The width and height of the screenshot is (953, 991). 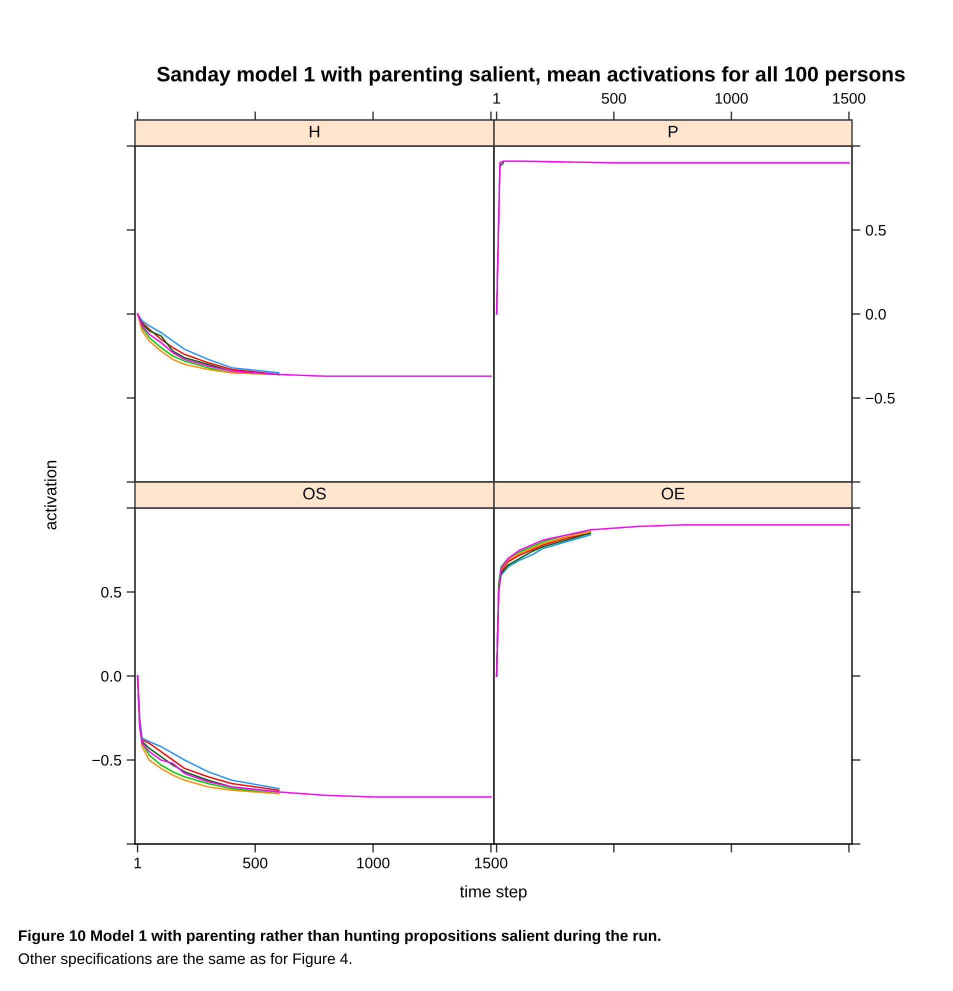 I want to click on chart-title: OE, so click(x=673, y=494).